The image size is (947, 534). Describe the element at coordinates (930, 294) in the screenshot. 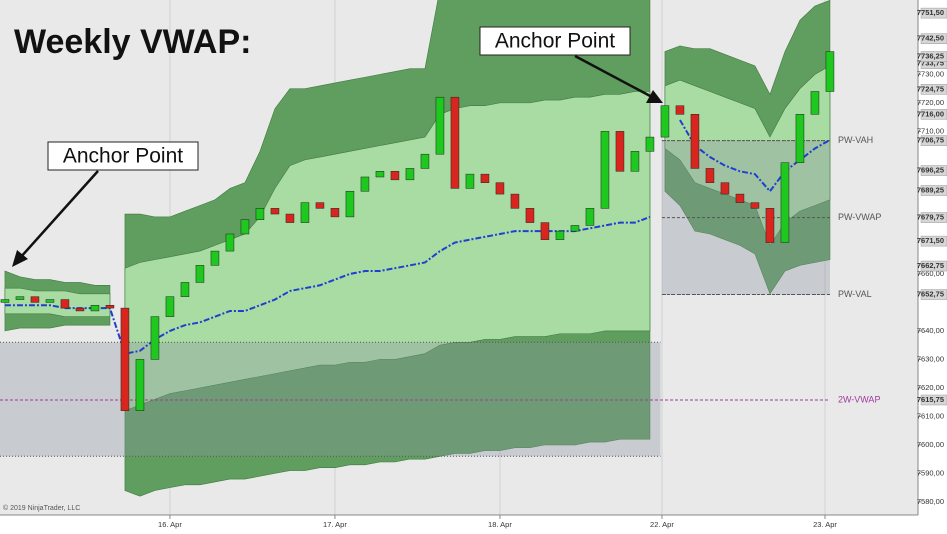

I see `price-marker-label: 7652,75` at that location.